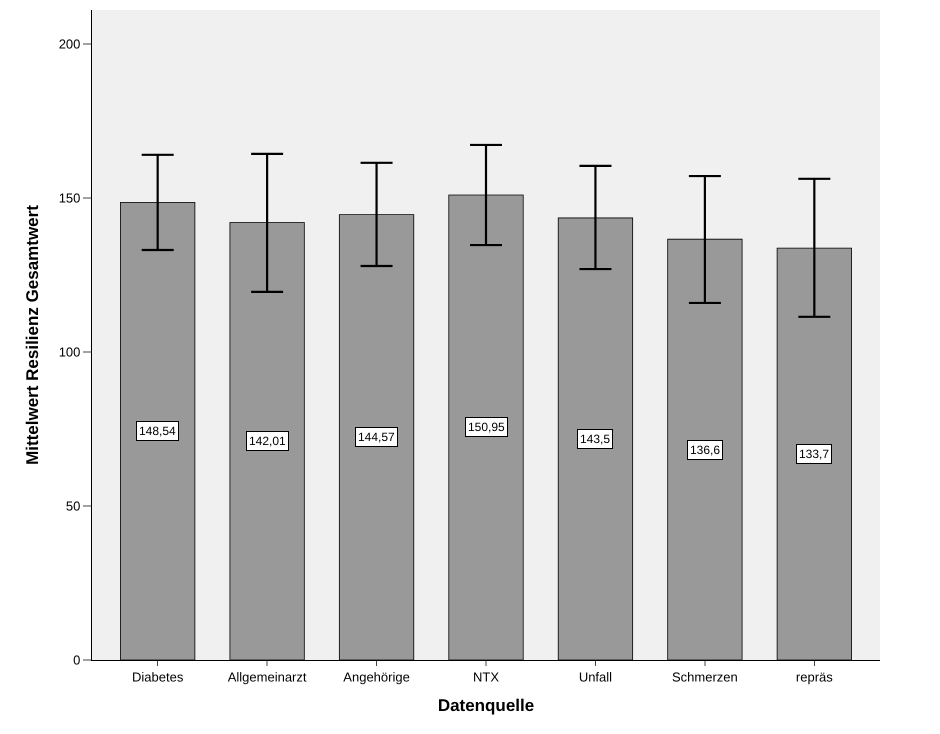 This screenshot has width=940, height=734. Describe the element at coordinates (73, 506) in the screenshot. I see `y-tick-label: 50` at that location.